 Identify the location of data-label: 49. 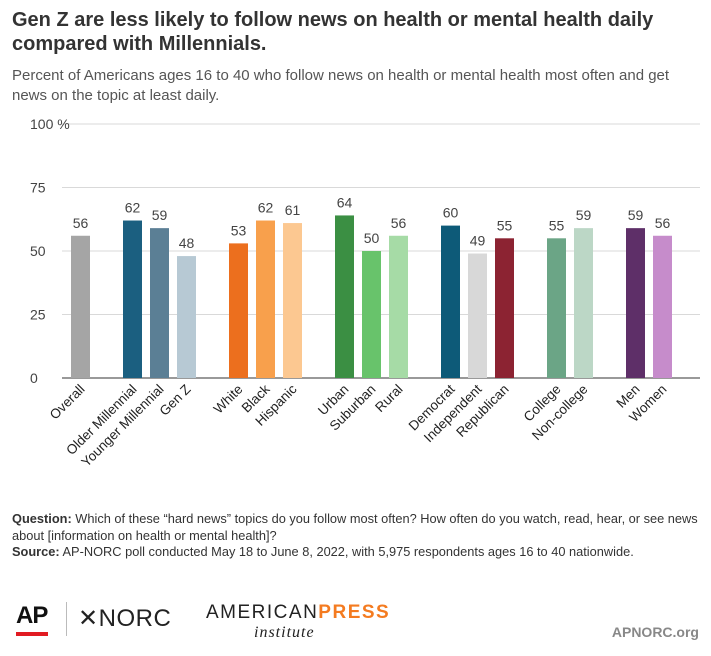
(478, 241).